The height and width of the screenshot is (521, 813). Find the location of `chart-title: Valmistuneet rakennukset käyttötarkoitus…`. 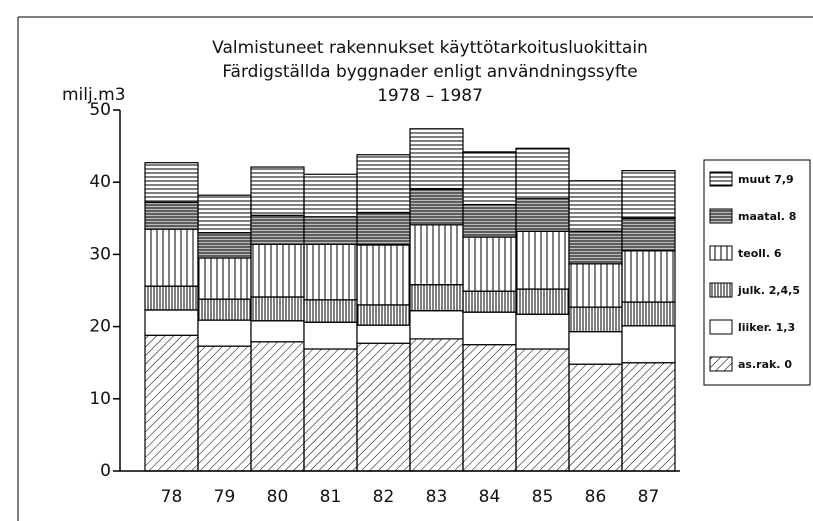

chart-title: Valmistuneet rakennukset käyttötarkoitus… is located at coordinates (430, 48).